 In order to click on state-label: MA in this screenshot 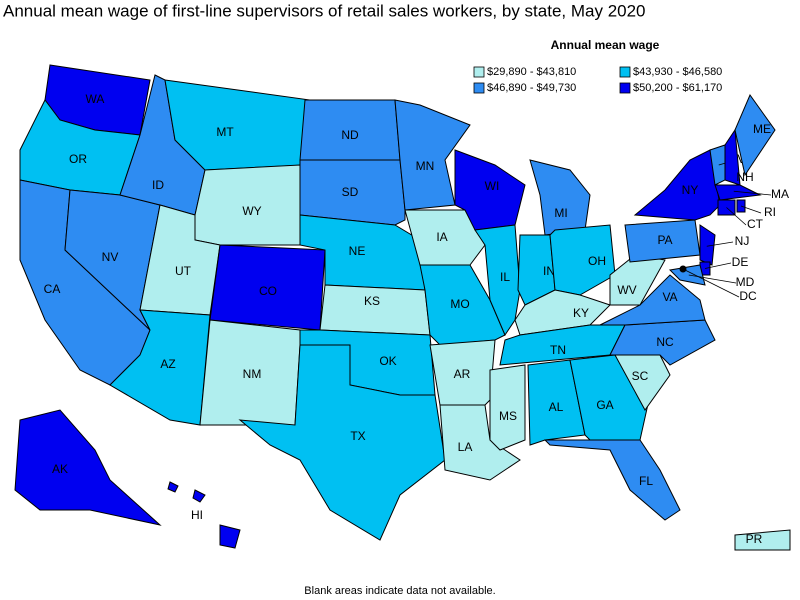, I will do `click(780, 194)`.